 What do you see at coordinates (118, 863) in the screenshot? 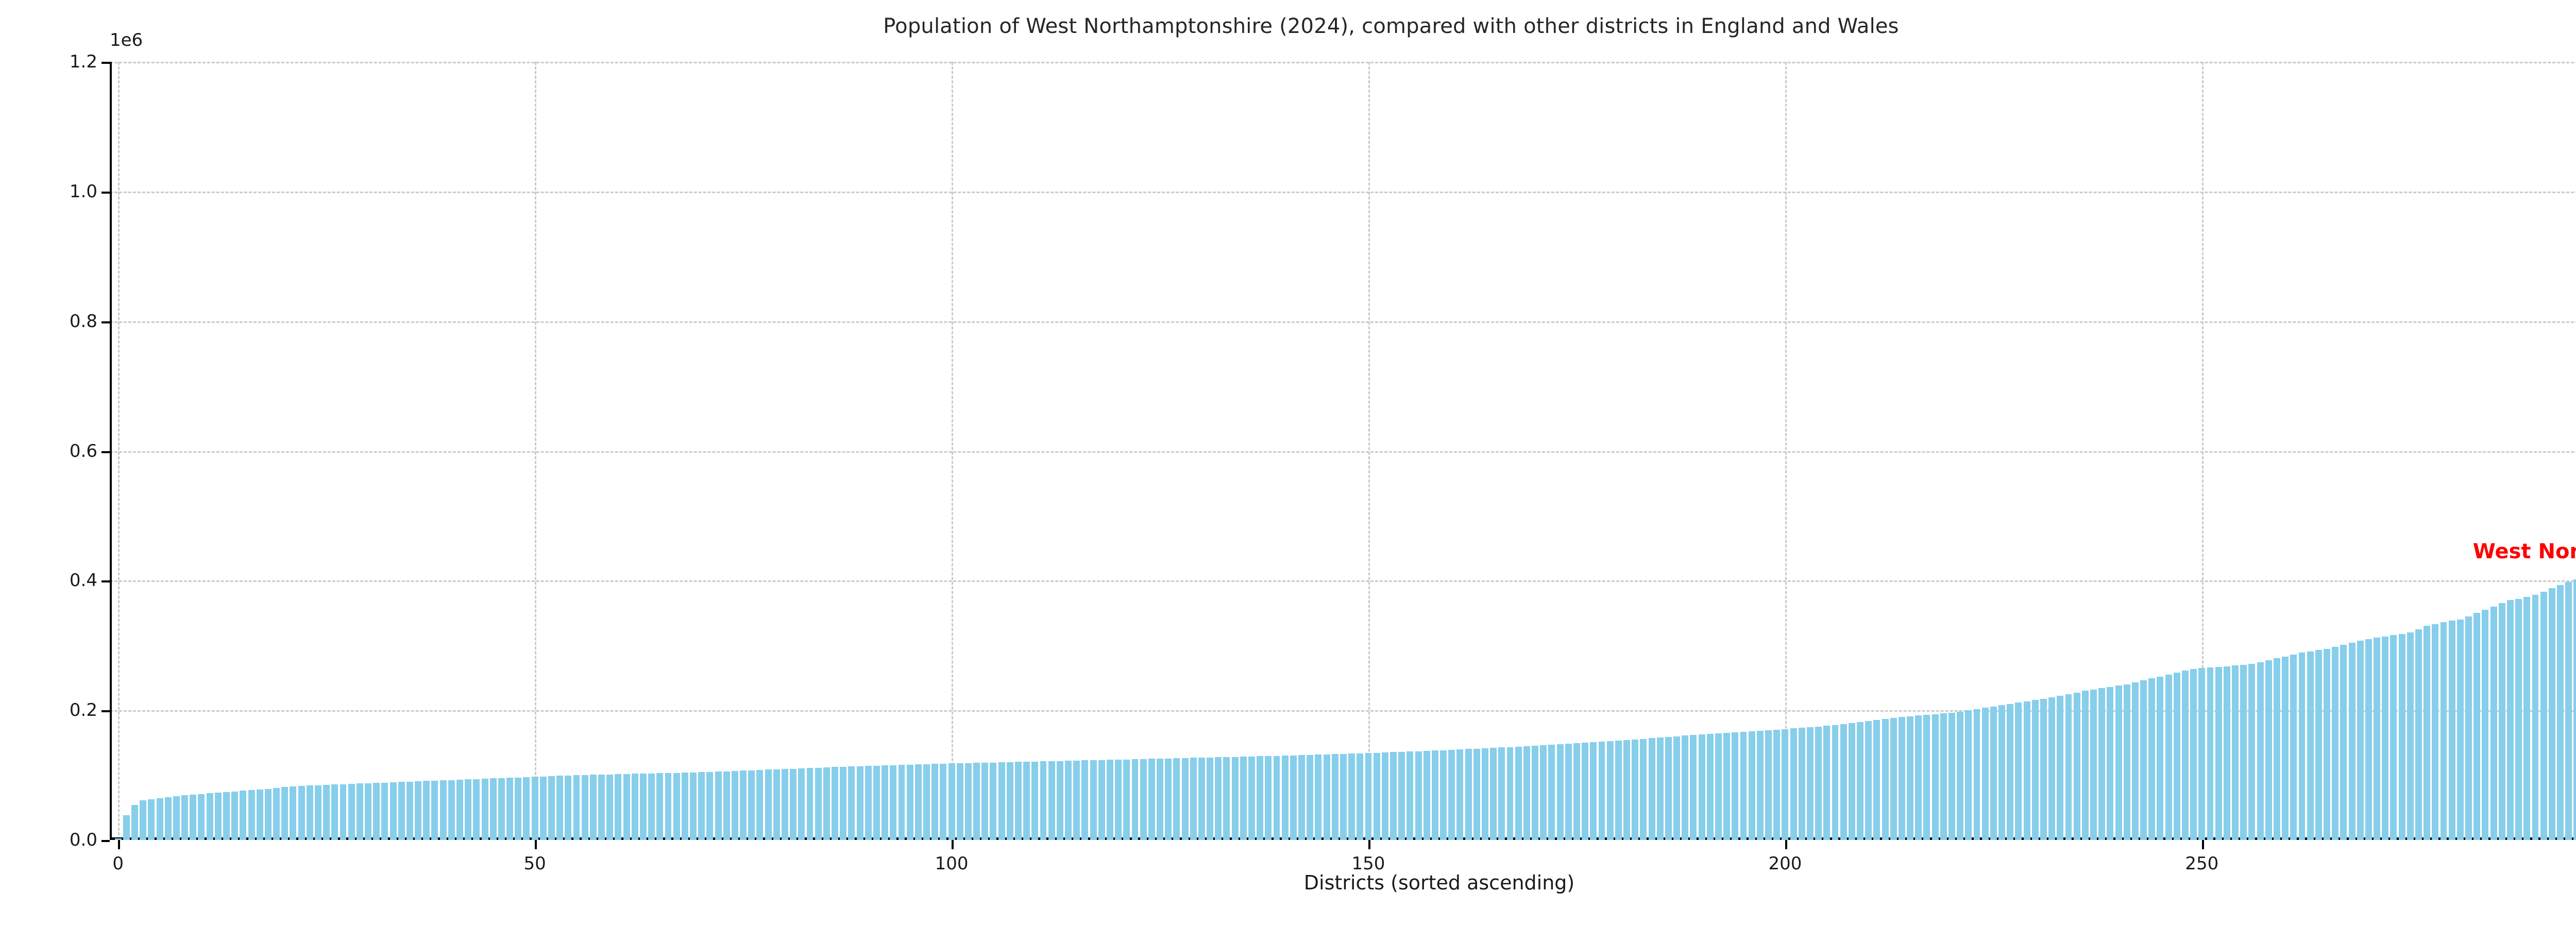
I see `x-tick-label: 0` at bounding box center [118, 863].